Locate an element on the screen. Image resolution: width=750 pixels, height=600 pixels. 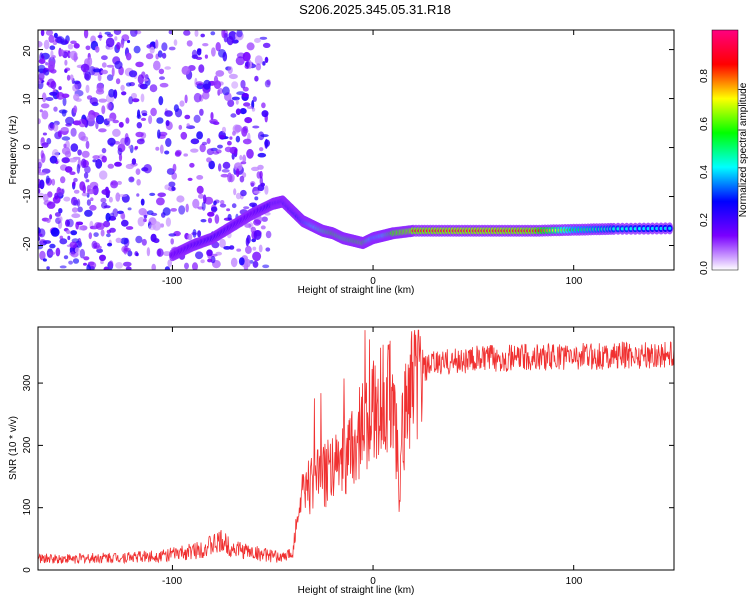
bottom-ytick-100: 100 is located at coordinates (27, 506).